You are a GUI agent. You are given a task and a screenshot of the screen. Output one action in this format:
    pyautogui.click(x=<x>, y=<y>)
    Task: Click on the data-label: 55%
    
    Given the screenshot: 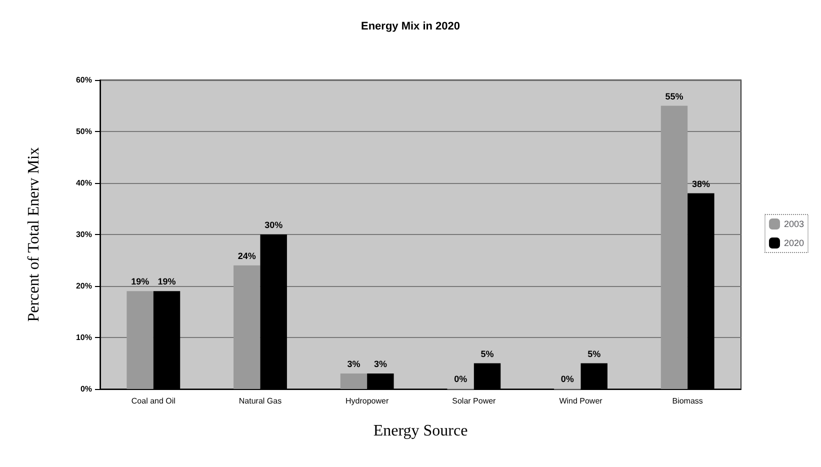 What is the action you would take?
    pyautogui.click(x=674, y=96)
    